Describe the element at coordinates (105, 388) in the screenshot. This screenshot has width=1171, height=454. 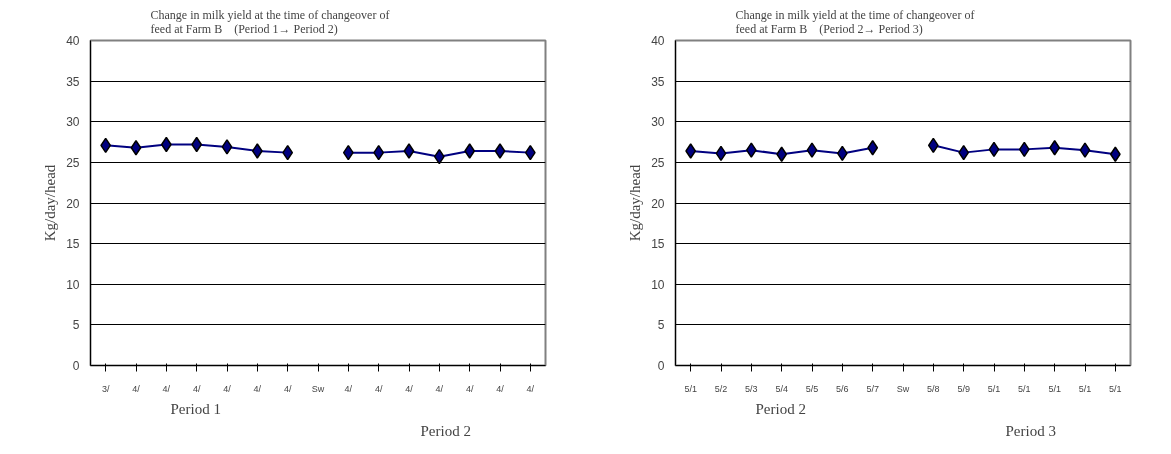
I see `x-tick-label: 3/` at that location.